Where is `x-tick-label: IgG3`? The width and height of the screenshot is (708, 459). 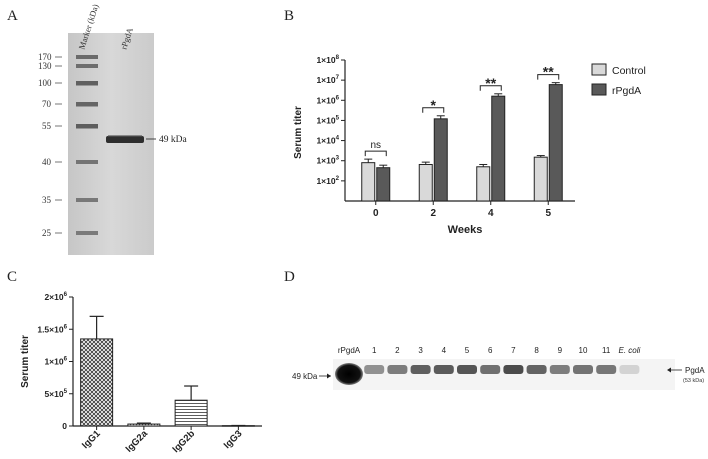
x-tick-label: IgG3 is located at coordinates (233, 439).